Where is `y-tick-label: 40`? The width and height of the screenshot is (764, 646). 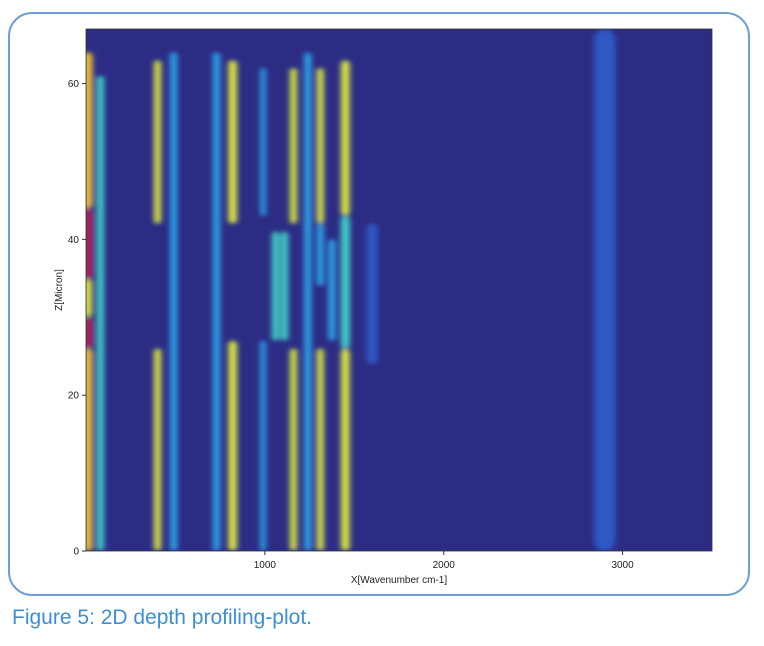
y-tick-label: 40 is located at coordinates (74, 240).